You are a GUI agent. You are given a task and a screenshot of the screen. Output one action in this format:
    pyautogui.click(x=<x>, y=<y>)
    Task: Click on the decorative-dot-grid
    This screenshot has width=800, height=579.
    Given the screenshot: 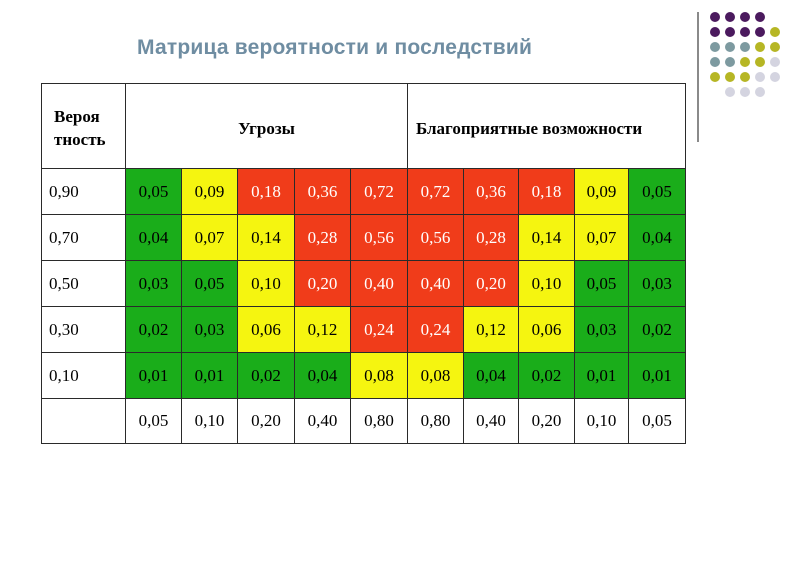 What is the action you would take?
    pyautogui.click(x=750, y=72)
    